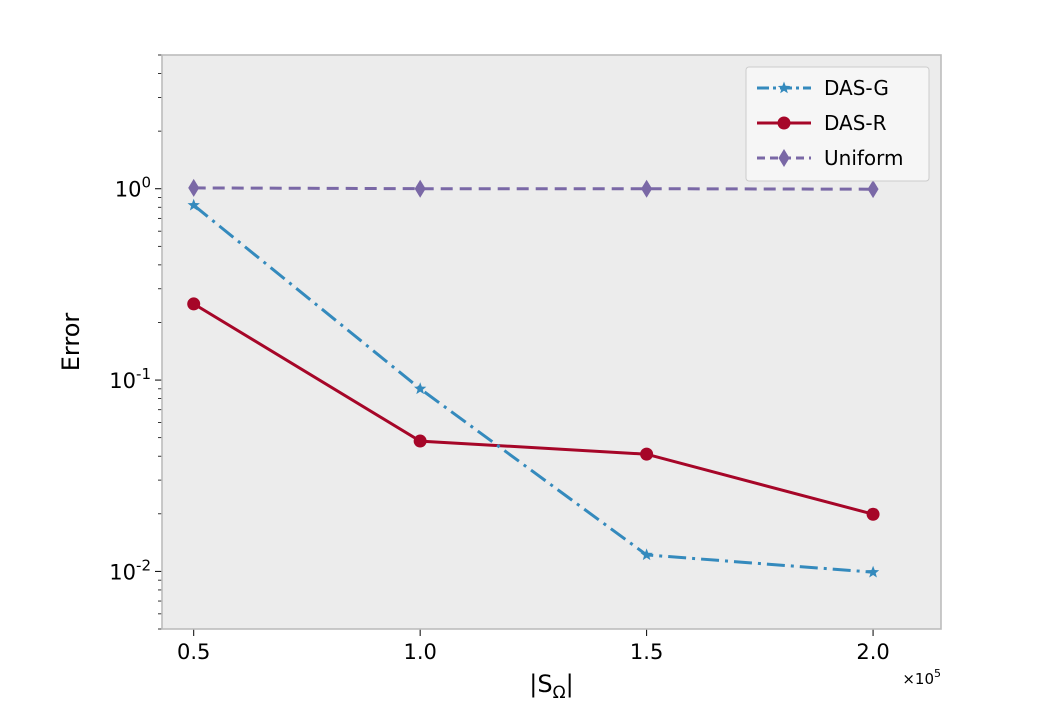 This screenshot has width=1054, height=726. Describe the element at coordinates (823, 88) in the screenshot. I see `legend-item-das-g: DAS-G` at that location.